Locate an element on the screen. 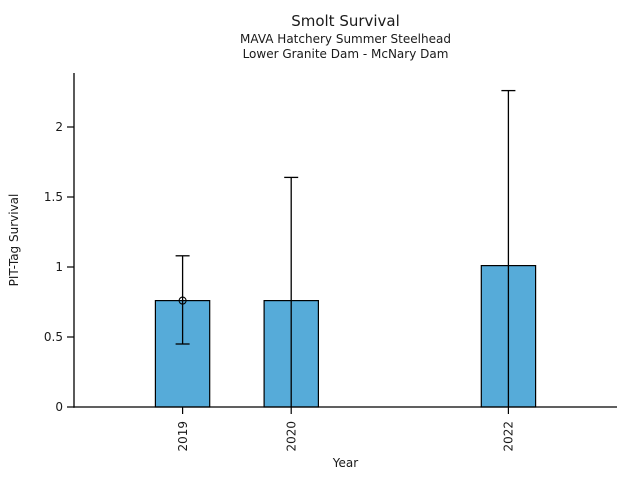  chart-subtitle-line2: Lower Granite Dam - McNary Dam is located at coordinates (345, 54).